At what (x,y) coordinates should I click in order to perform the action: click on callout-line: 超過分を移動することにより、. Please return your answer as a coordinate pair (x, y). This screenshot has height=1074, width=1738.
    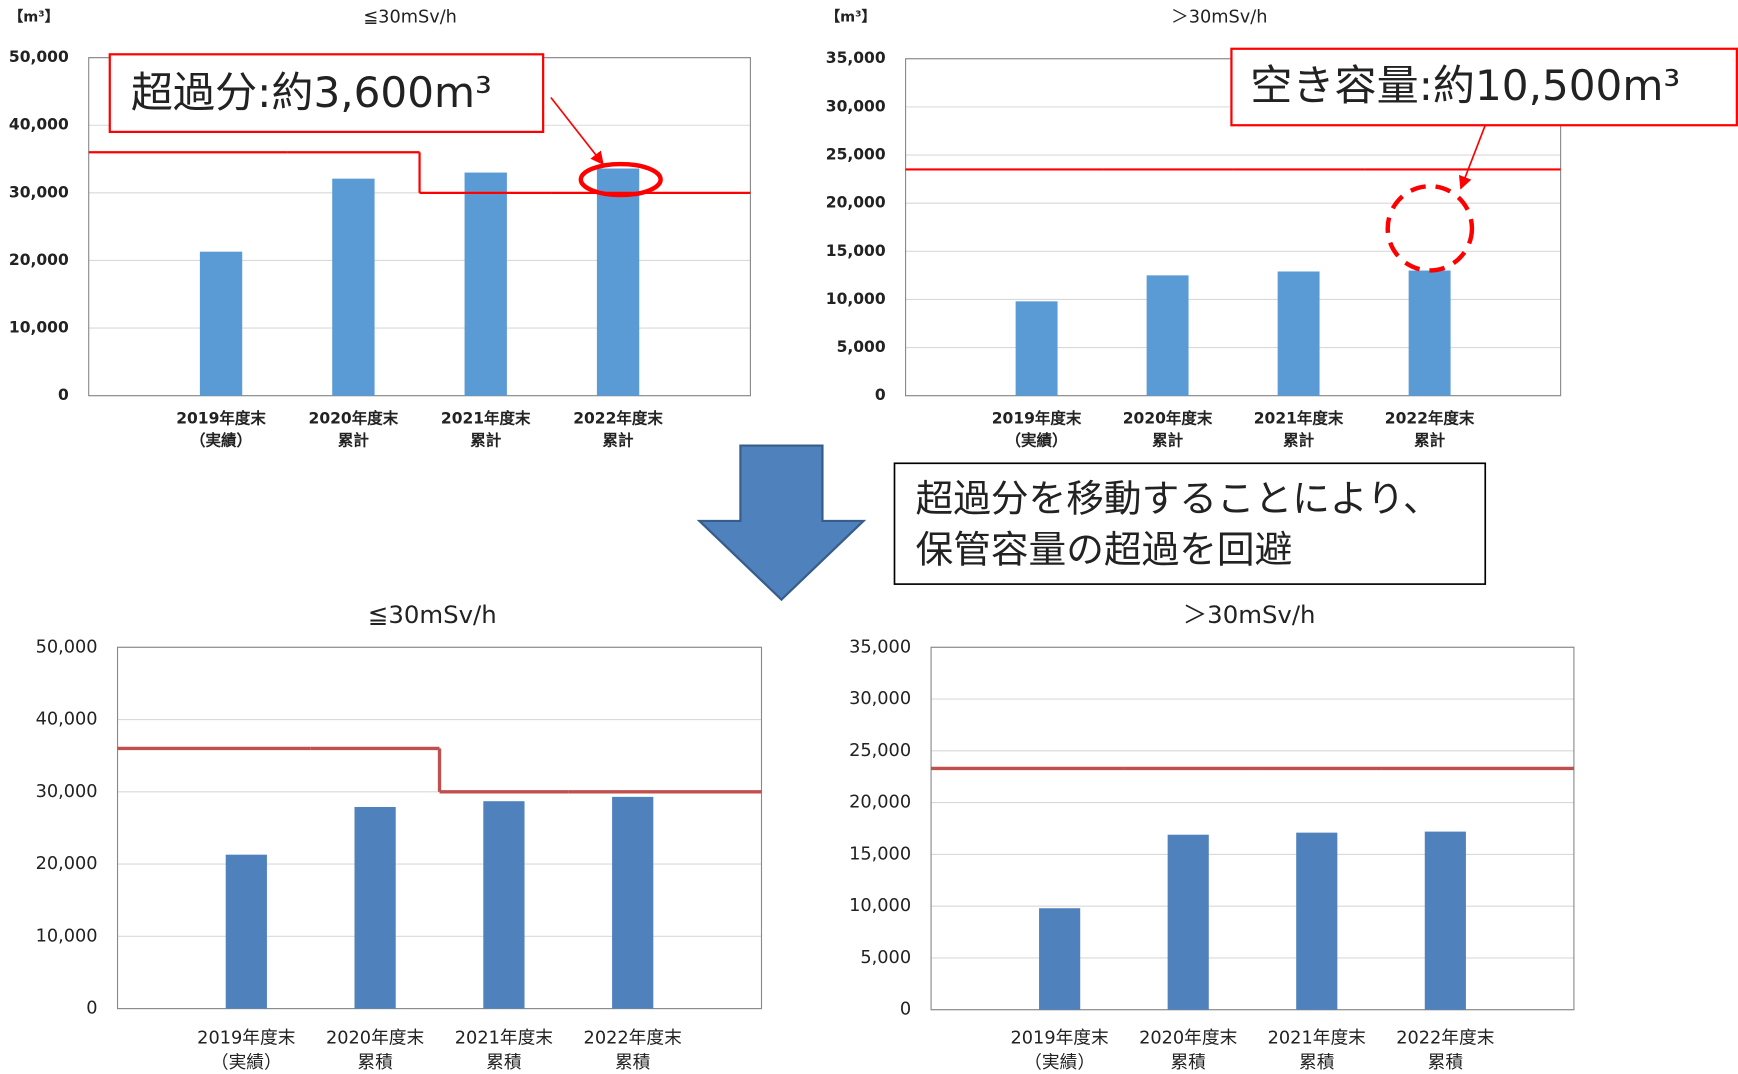
    Looking at the image, I should click on (1178, 498).